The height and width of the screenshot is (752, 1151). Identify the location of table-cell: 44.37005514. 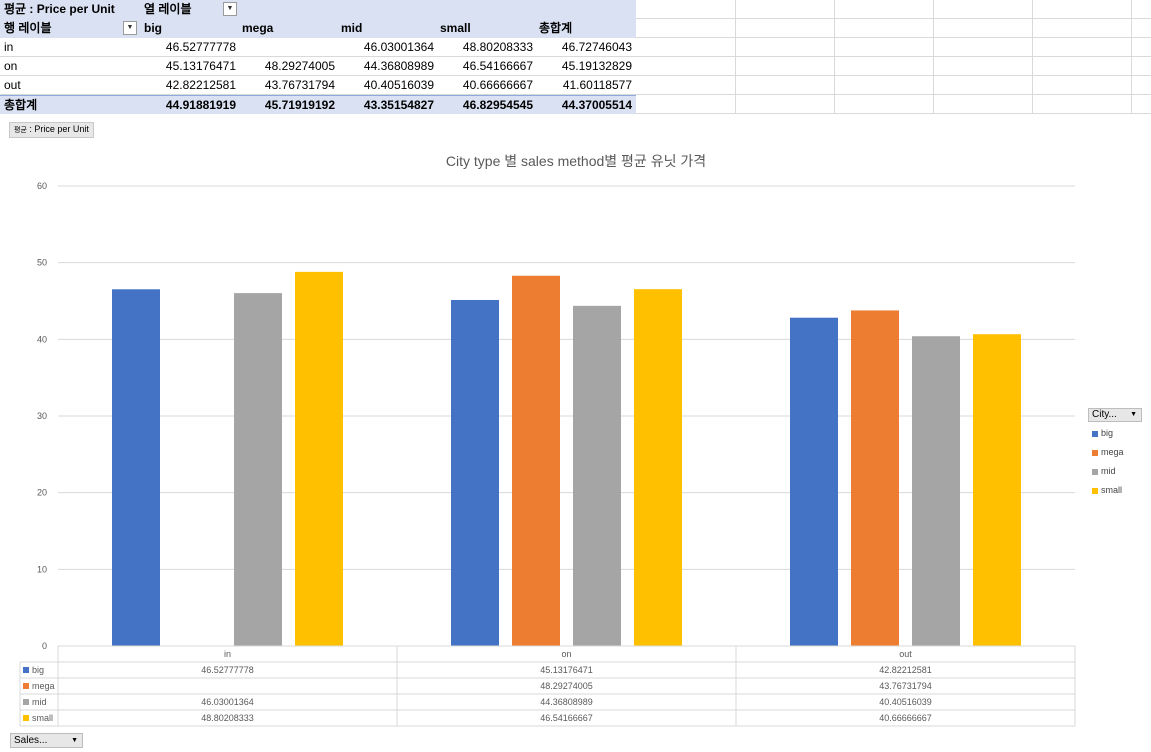
(596, 105).